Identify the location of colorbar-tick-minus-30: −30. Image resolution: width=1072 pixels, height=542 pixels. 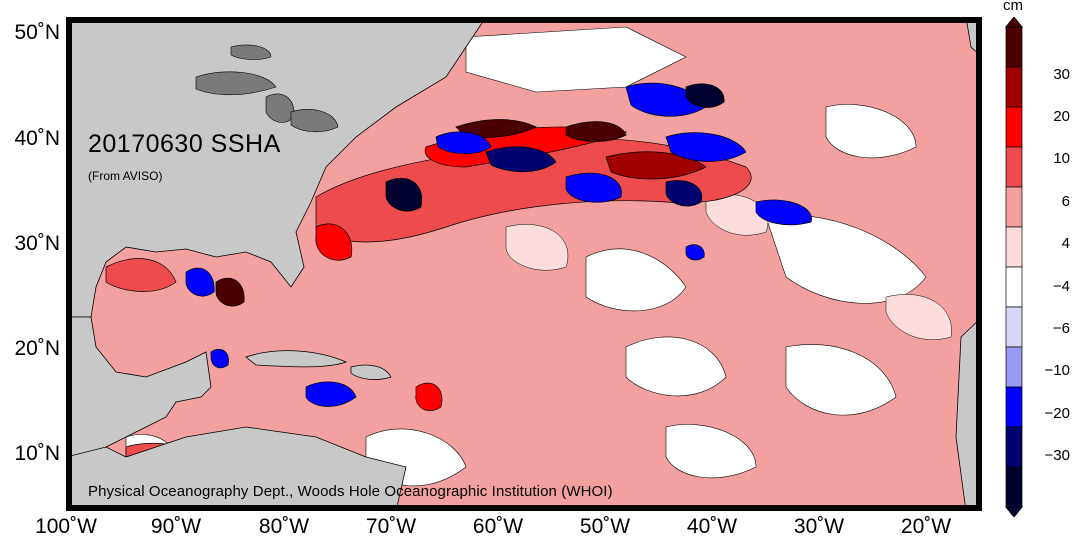
(1057, 455).